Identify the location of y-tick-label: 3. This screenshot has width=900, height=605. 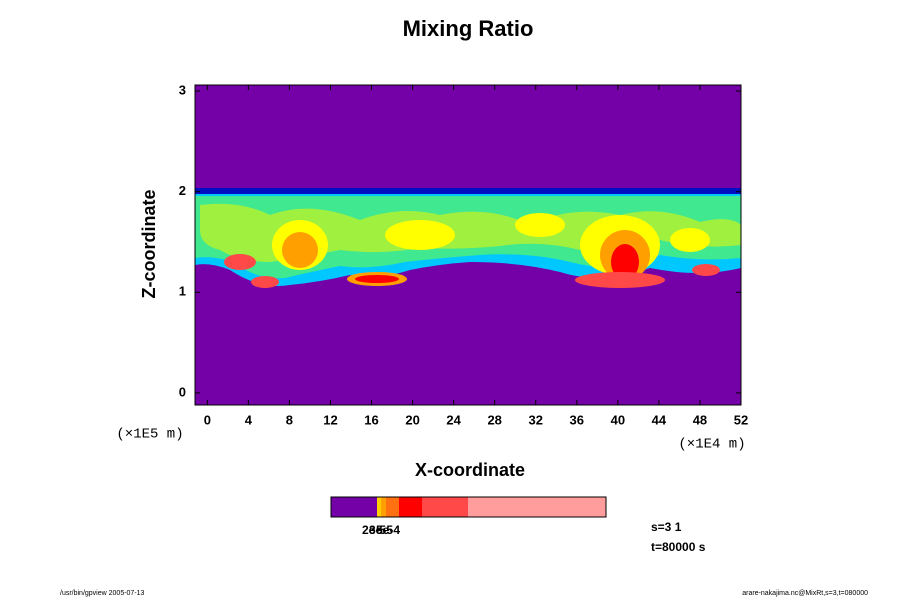
(182, 89).